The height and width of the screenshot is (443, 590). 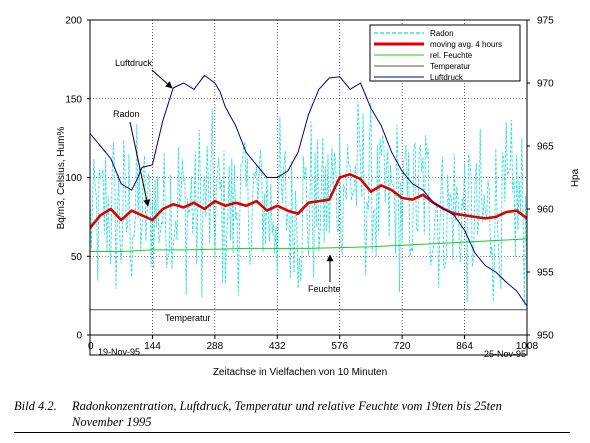 What do you see at coordinates (402, 346) in the screenshot?
I see `x-tick-label: 720` at bounding box center [402, 346].